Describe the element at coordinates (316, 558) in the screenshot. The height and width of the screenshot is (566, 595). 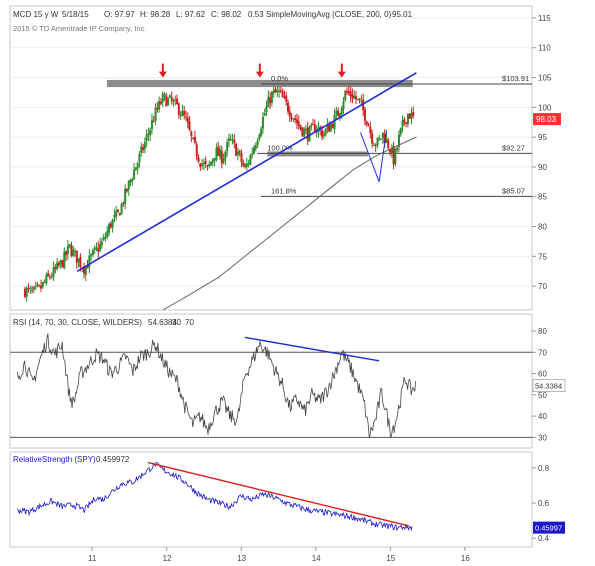
I see `x-axis-tick-label: 14` at that location.